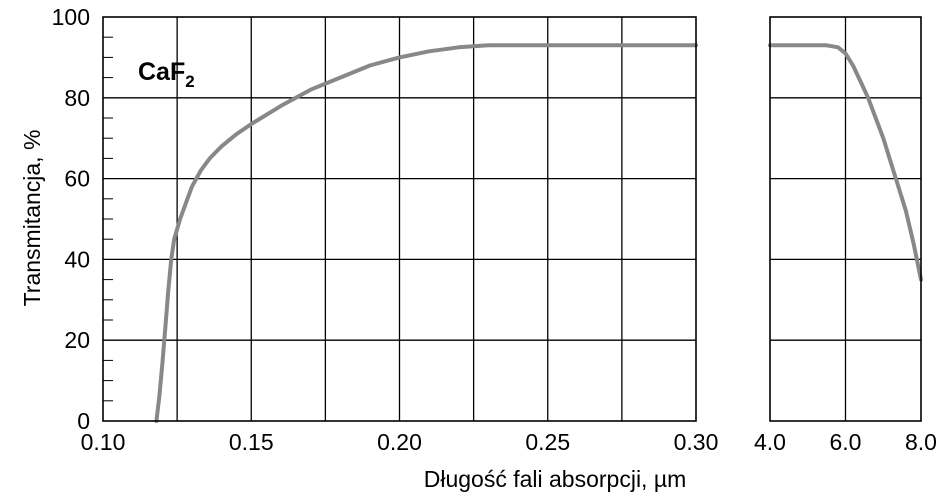  I want to click on y-tick-label: 0, so click(83, 421).